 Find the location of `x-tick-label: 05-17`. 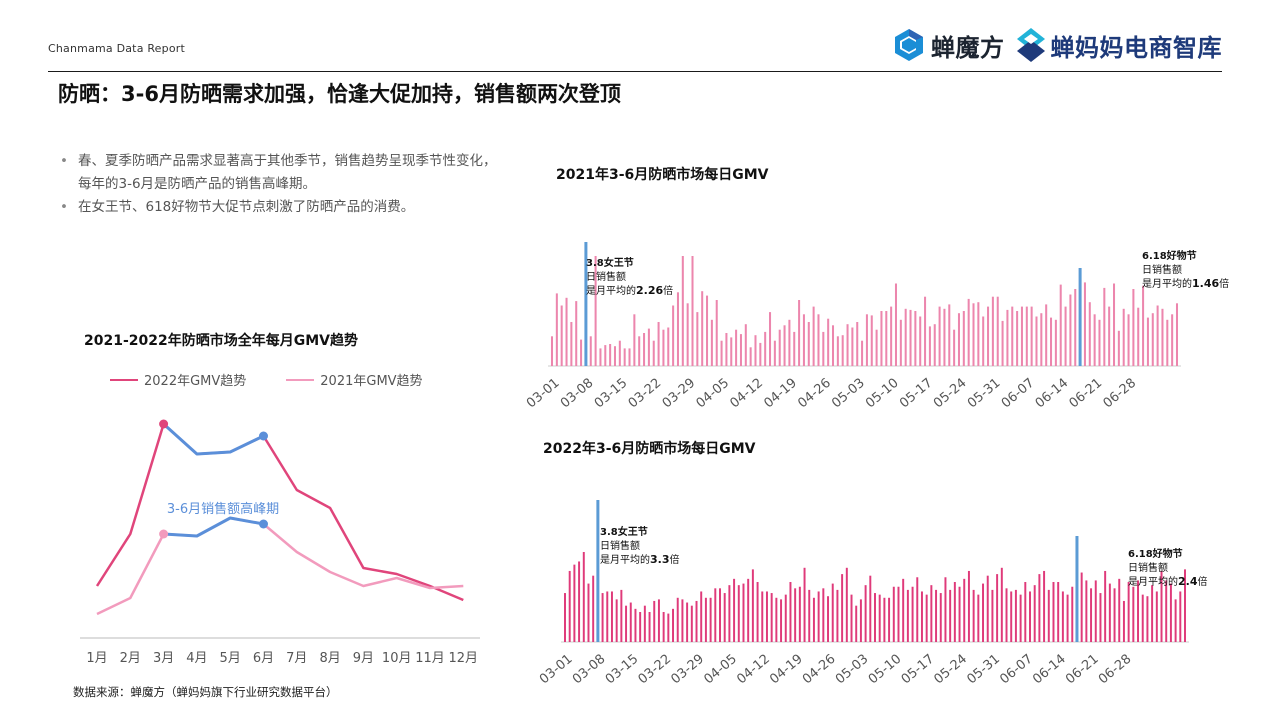

x-tick-label: 05-17 is located at coordinates (918, 670).